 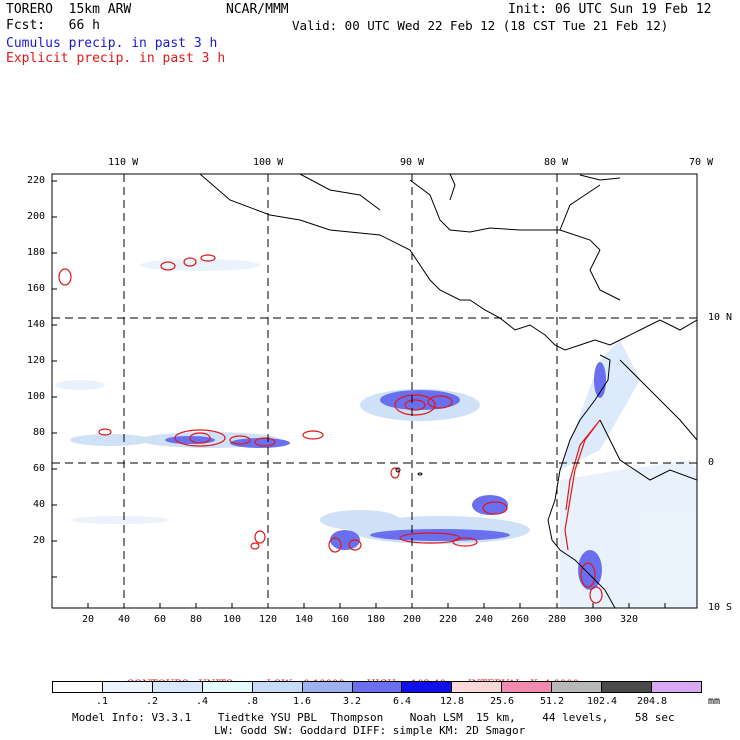 What do you see at coordinates (629, 619) in the screenshot?
I see `x-tick: 320` at bounding box center [629, 619].